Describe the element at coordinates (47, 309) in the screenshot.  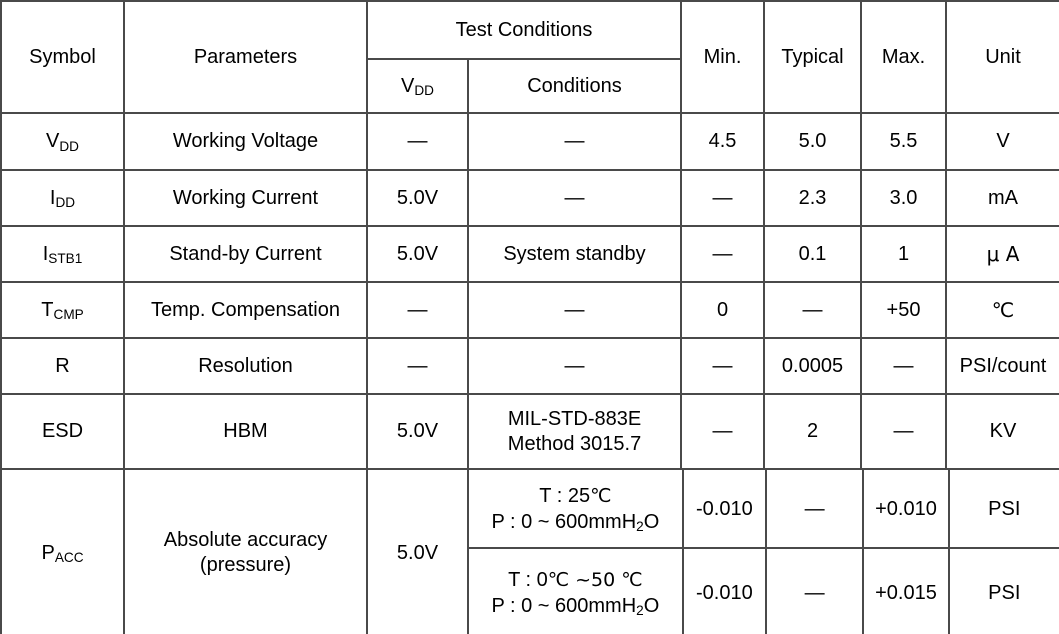
I see `symbol-base: T` at that location.